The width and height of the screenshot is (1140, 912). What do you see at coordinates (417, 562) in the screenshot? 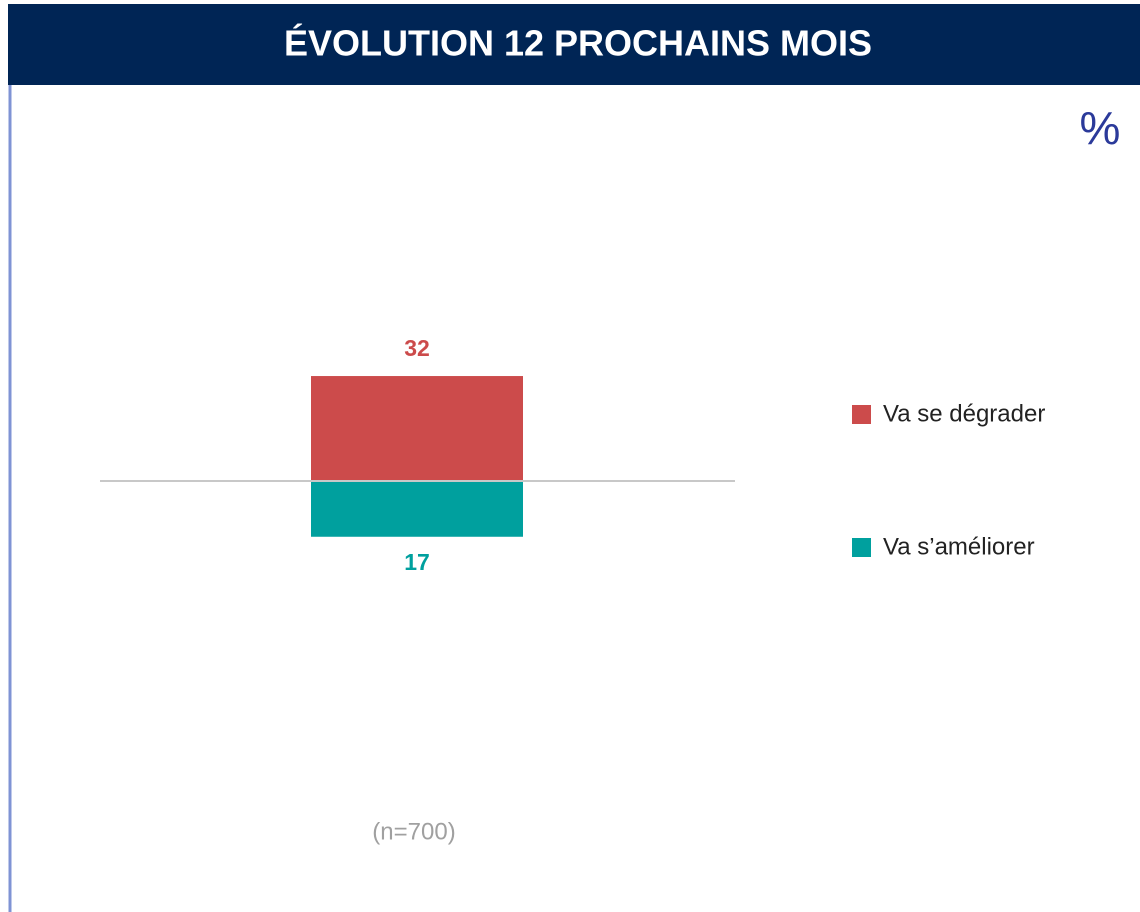
I see `data-label: 17` at bounding box center [417, 562].